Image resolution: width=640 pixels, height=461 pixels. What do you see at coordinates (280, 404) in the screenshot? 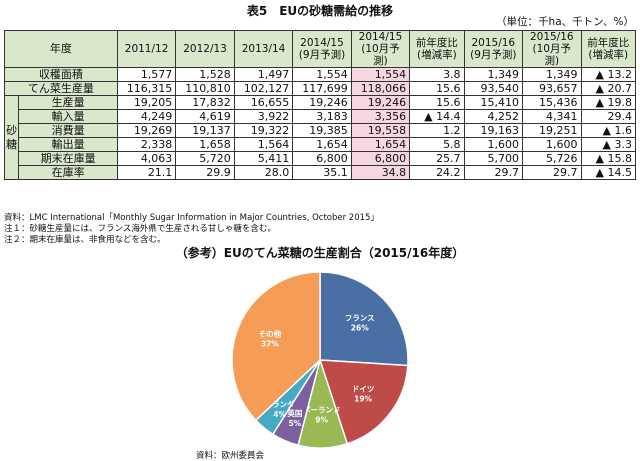
I see `pie-slice-label: オランダ` at bounding box center [280, 404].